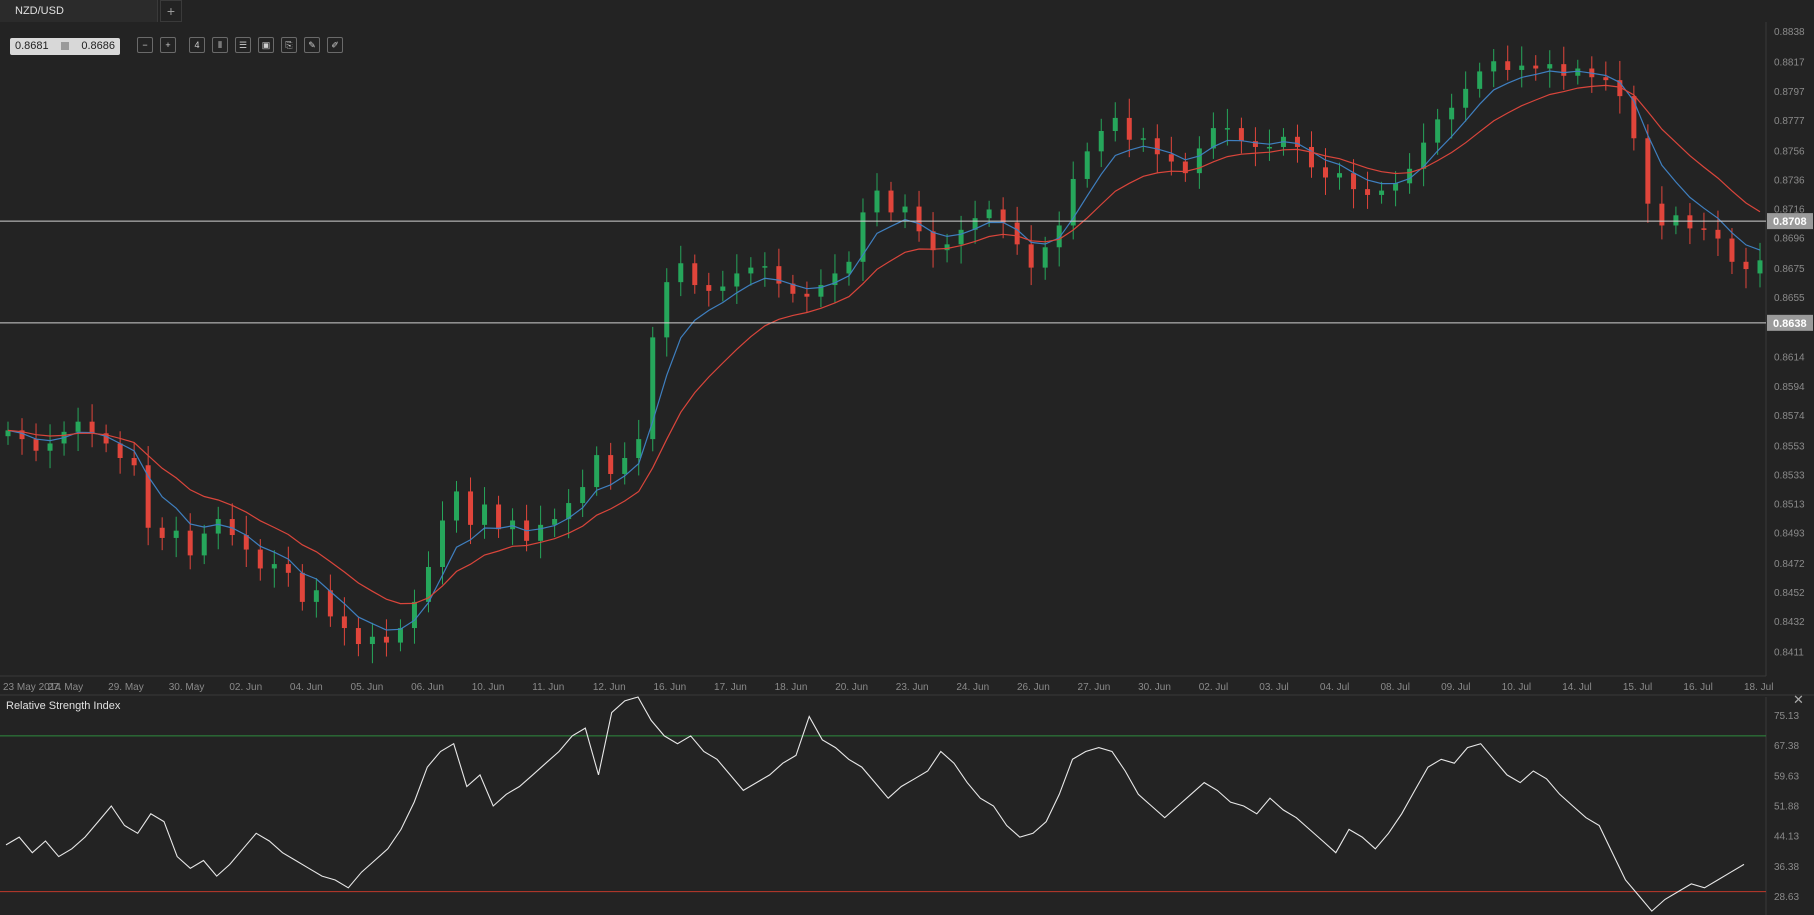 The image size is (1814, 915). Describe the element at coordinates (266, 45) in the screenshot. I see `chart-type-icon: ▣` at that location.